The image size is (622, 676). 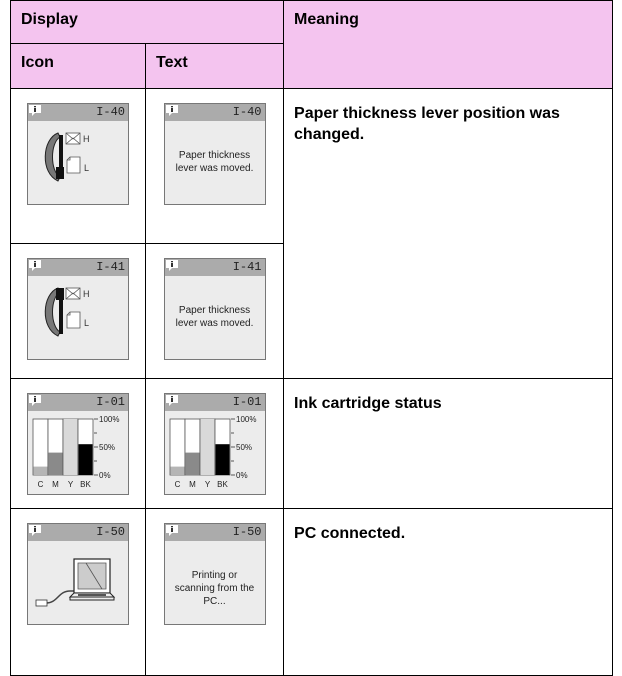 I want to click on meaning-header: Meaning, so click(x=448, y=44).